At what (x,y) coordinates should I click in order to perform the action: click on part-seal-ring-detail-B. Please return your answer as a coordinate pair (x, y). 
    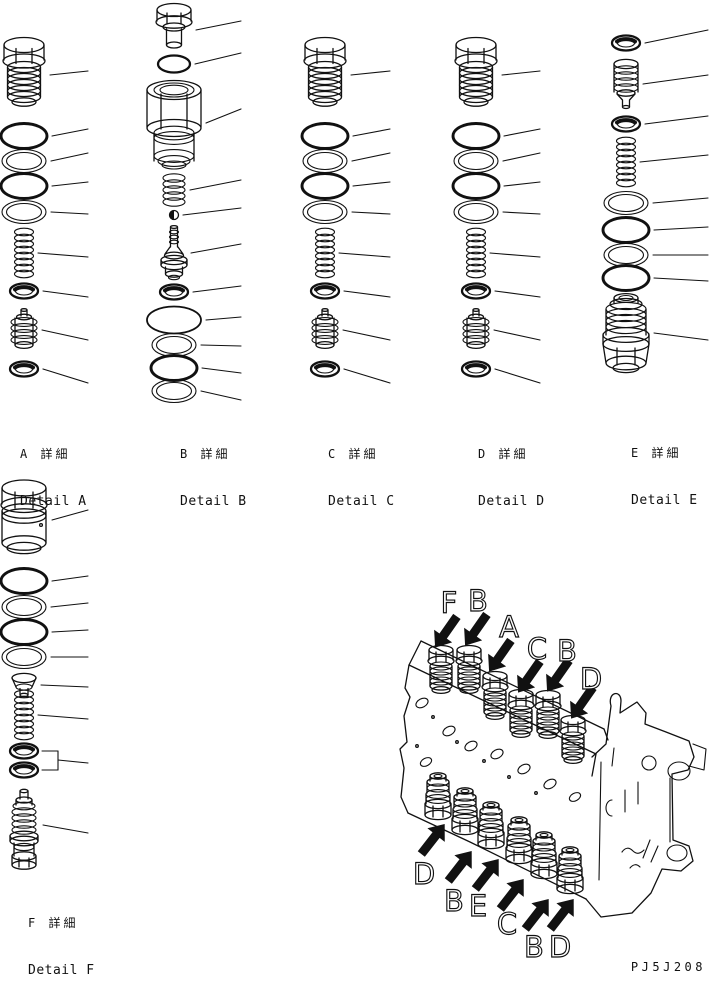
    Looking at the image, I should click on (174, 292).